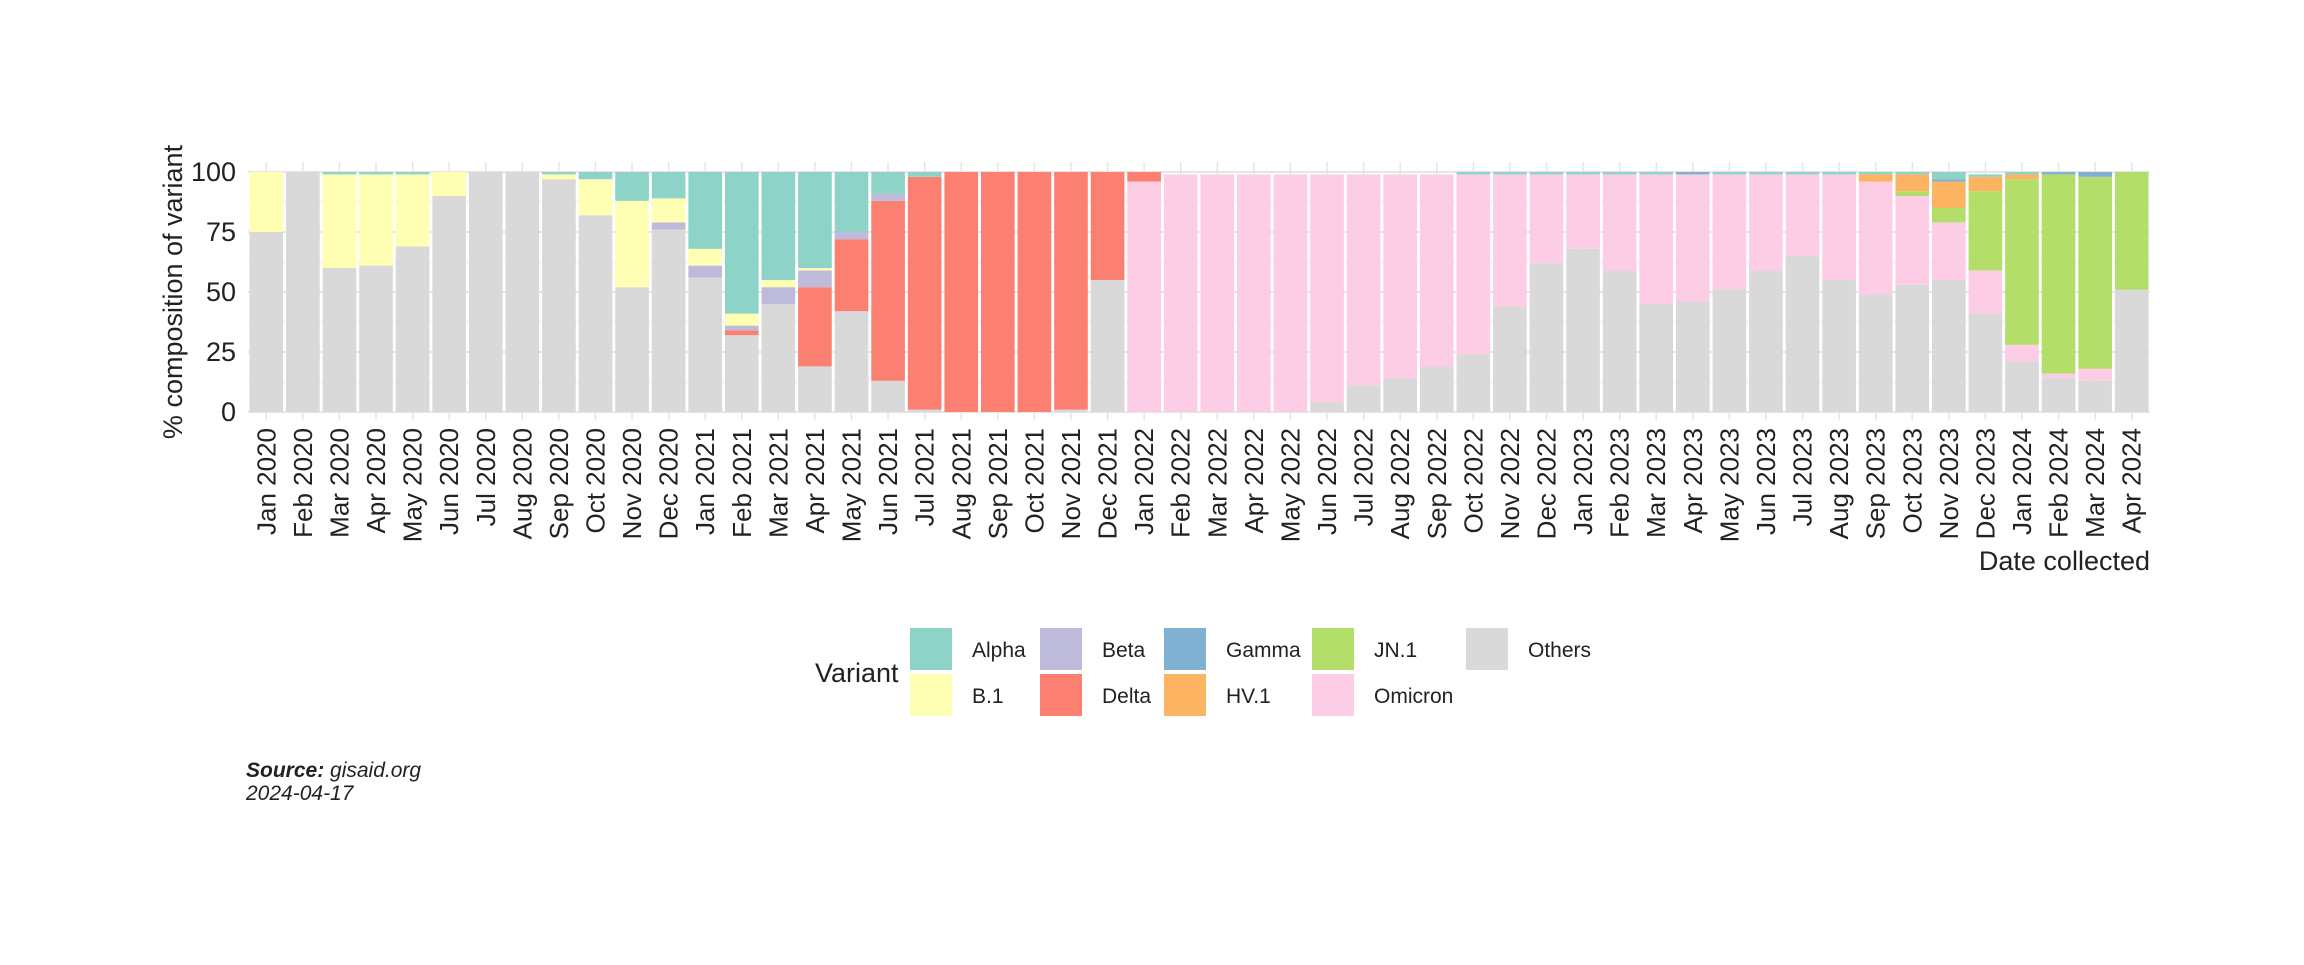 This screenshot has height=965, width=2304. Describe the element at coordinates (173, 291) in the screenshot. I see `y-axis-label: % composition of variant` at that location.